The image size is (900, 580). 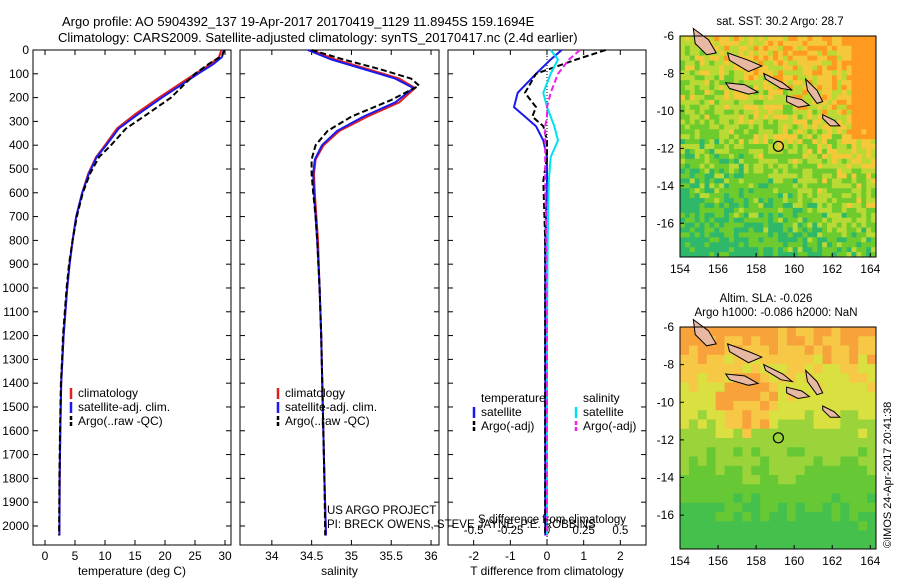 What do you see at coordinates (666, 478) in the screenshot?
I see `lat-tick-label: -14` at bounding box center [666, 478].